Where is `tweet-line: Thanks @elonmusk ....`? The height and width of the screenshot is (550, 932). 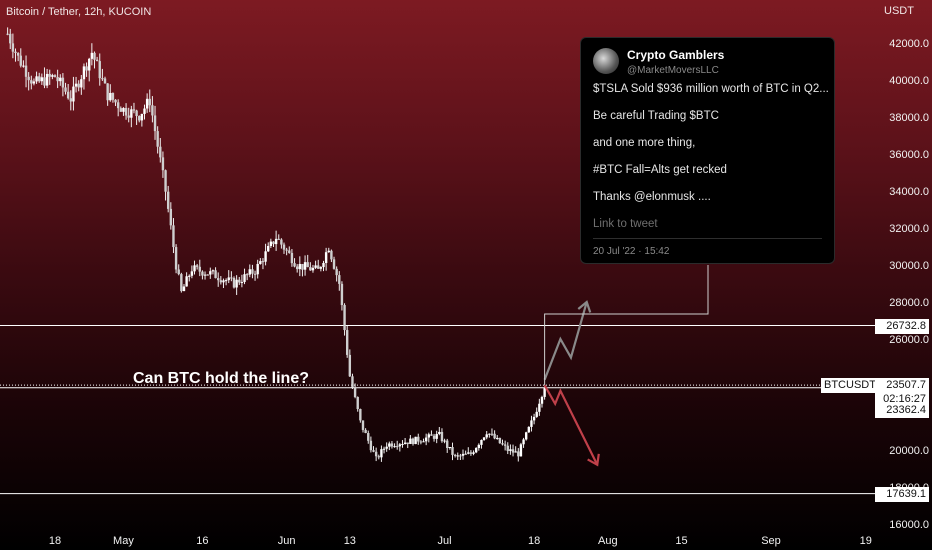 tweet-line: Thanks @elonmusk .... is located at coordinates (652, 197).